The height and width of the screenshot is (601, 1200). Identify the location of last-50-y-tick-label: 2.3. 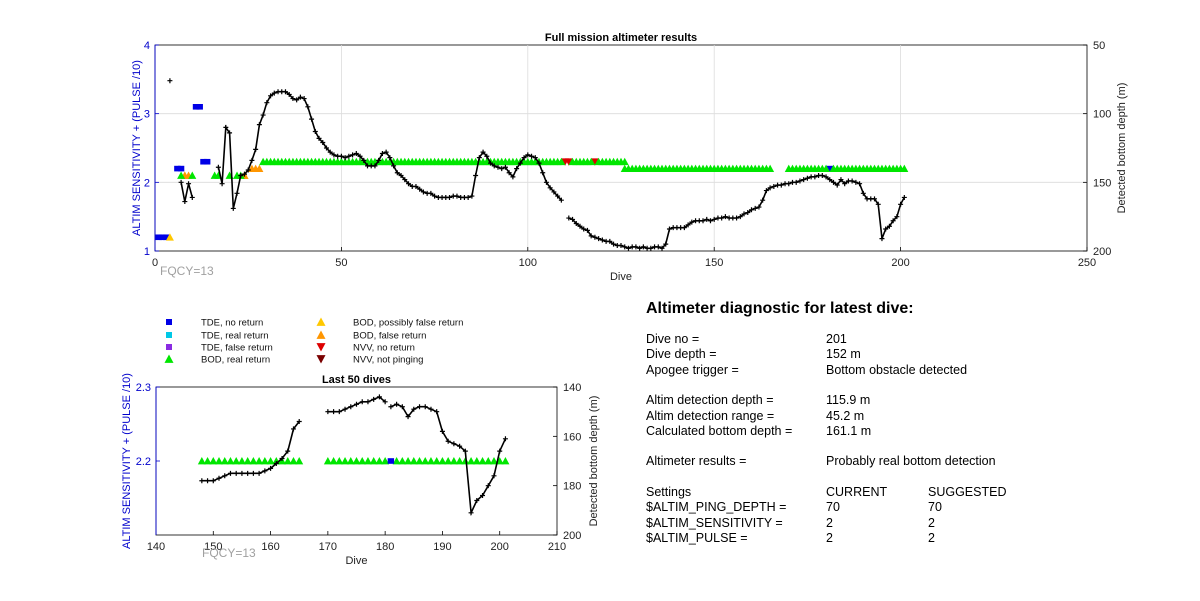
(143, 388).